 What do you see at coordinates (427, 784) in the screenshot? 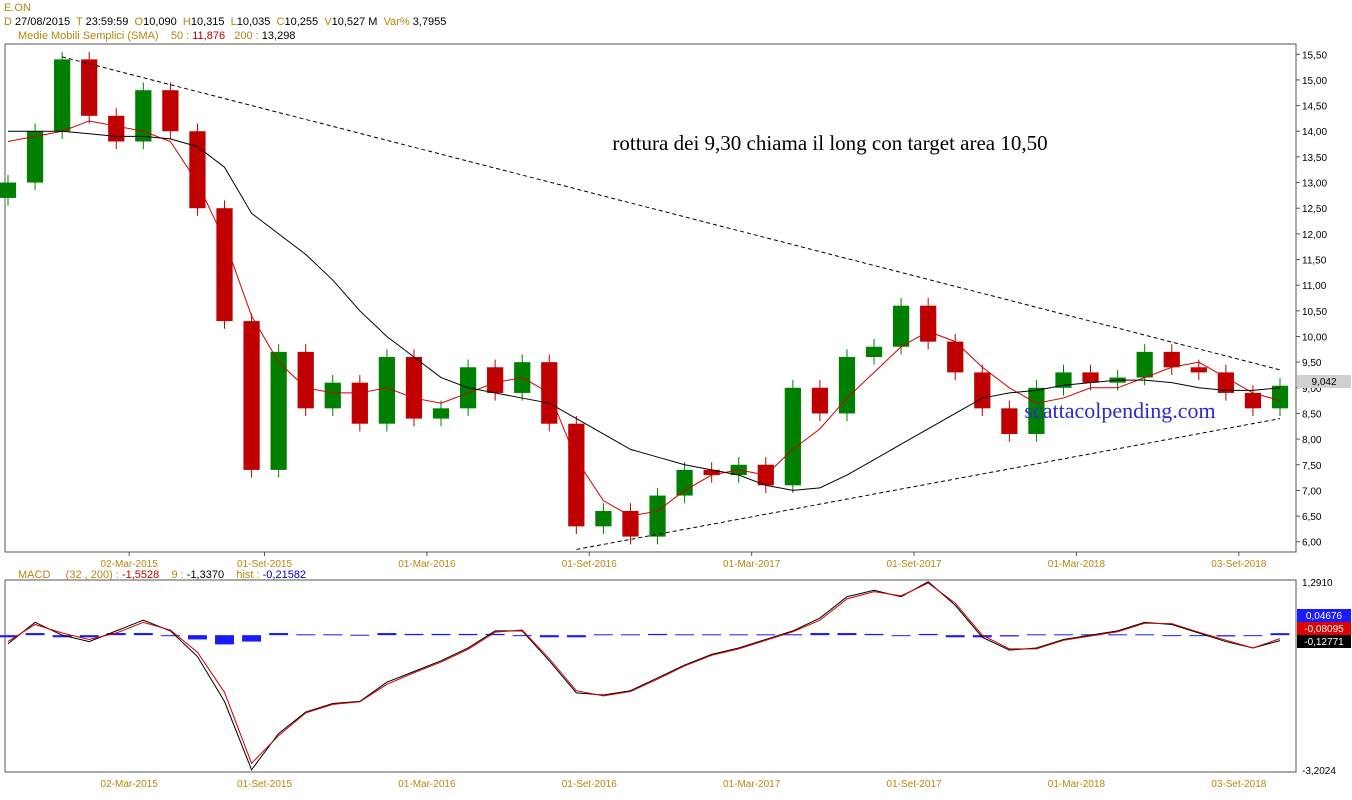
I see `macd-x-tick-label: 01-Mar-2016` at bounding box center [427, 784].